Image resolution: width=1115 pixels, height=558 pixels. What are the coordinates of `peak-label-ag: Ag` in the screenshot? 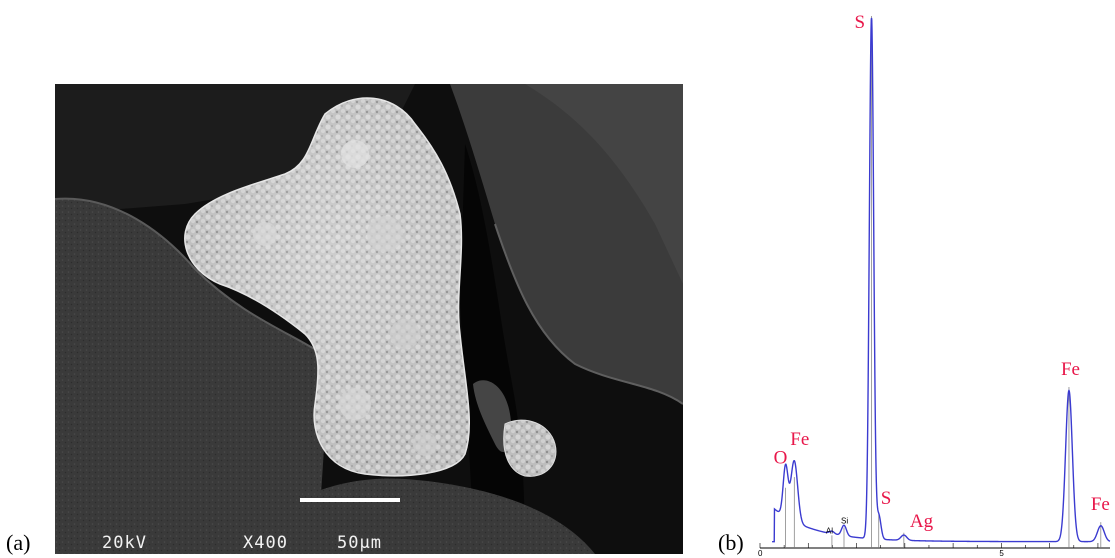 It's located at (922, 521).